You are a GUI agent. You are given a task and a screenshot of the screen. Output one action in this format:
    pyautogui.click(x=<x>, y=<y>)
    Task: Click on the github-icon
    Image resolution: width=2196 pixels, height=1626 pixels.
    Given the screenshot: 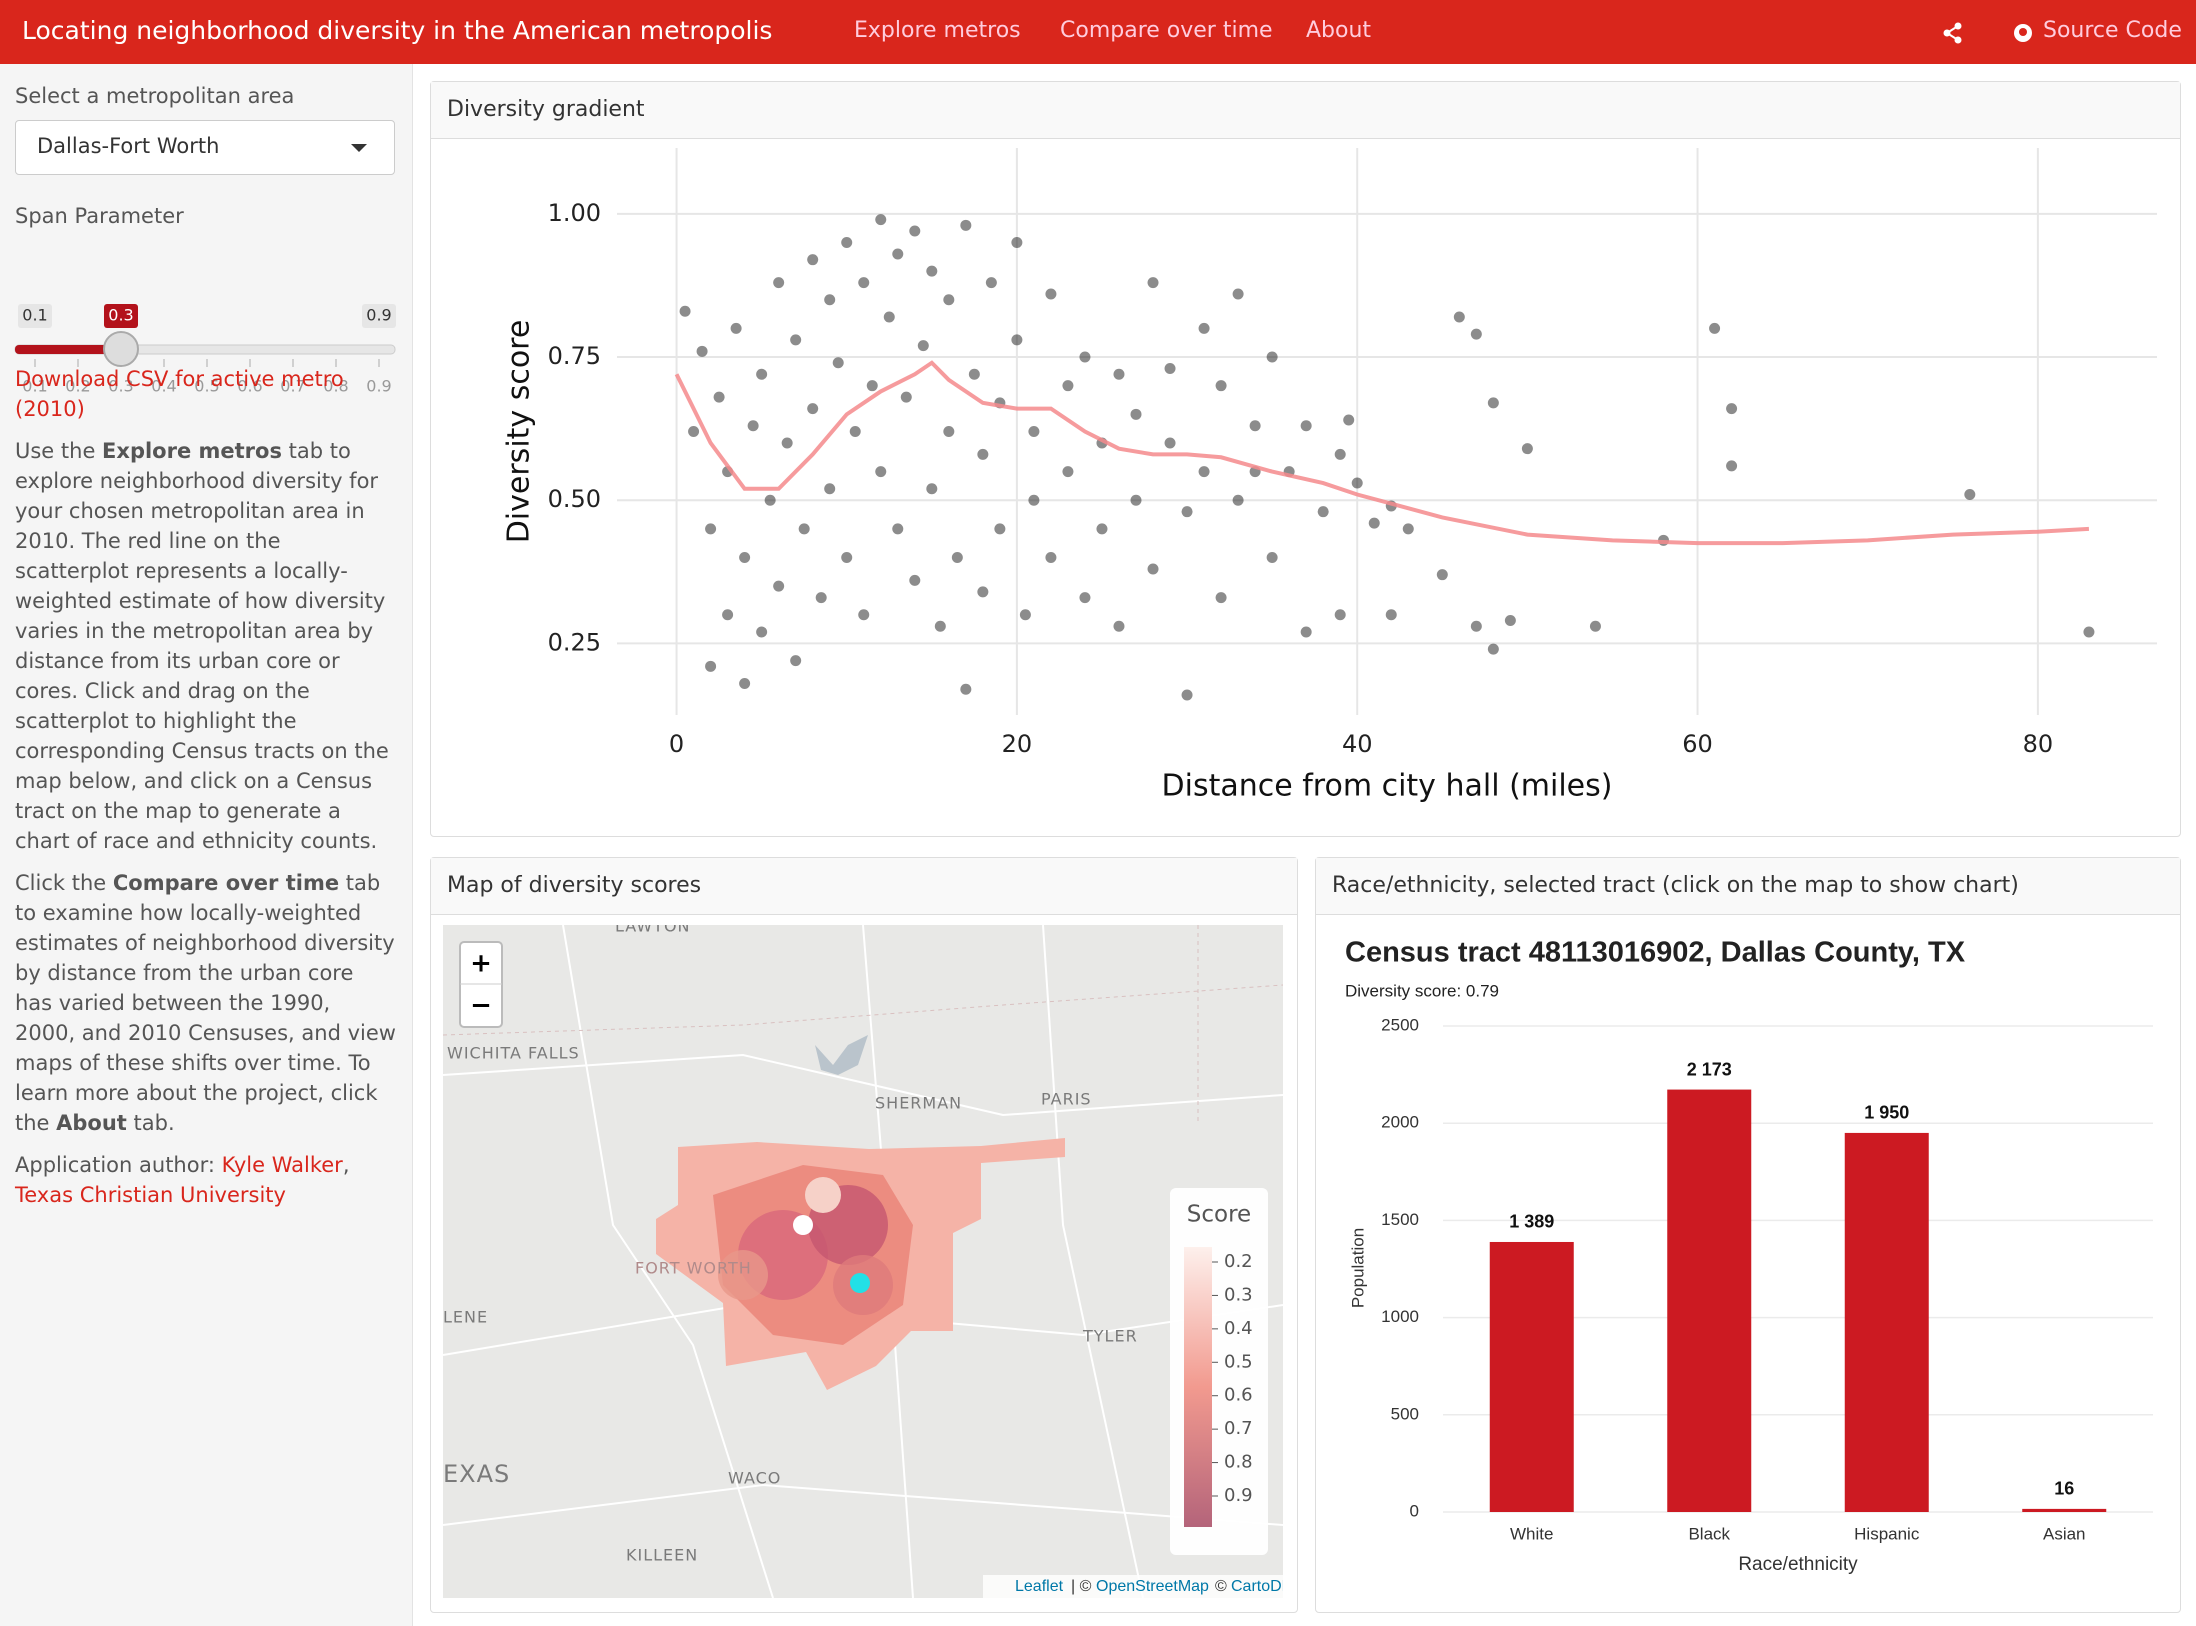 What is the action you would take?
    pyautogui.click(x=2023, y=33)
    